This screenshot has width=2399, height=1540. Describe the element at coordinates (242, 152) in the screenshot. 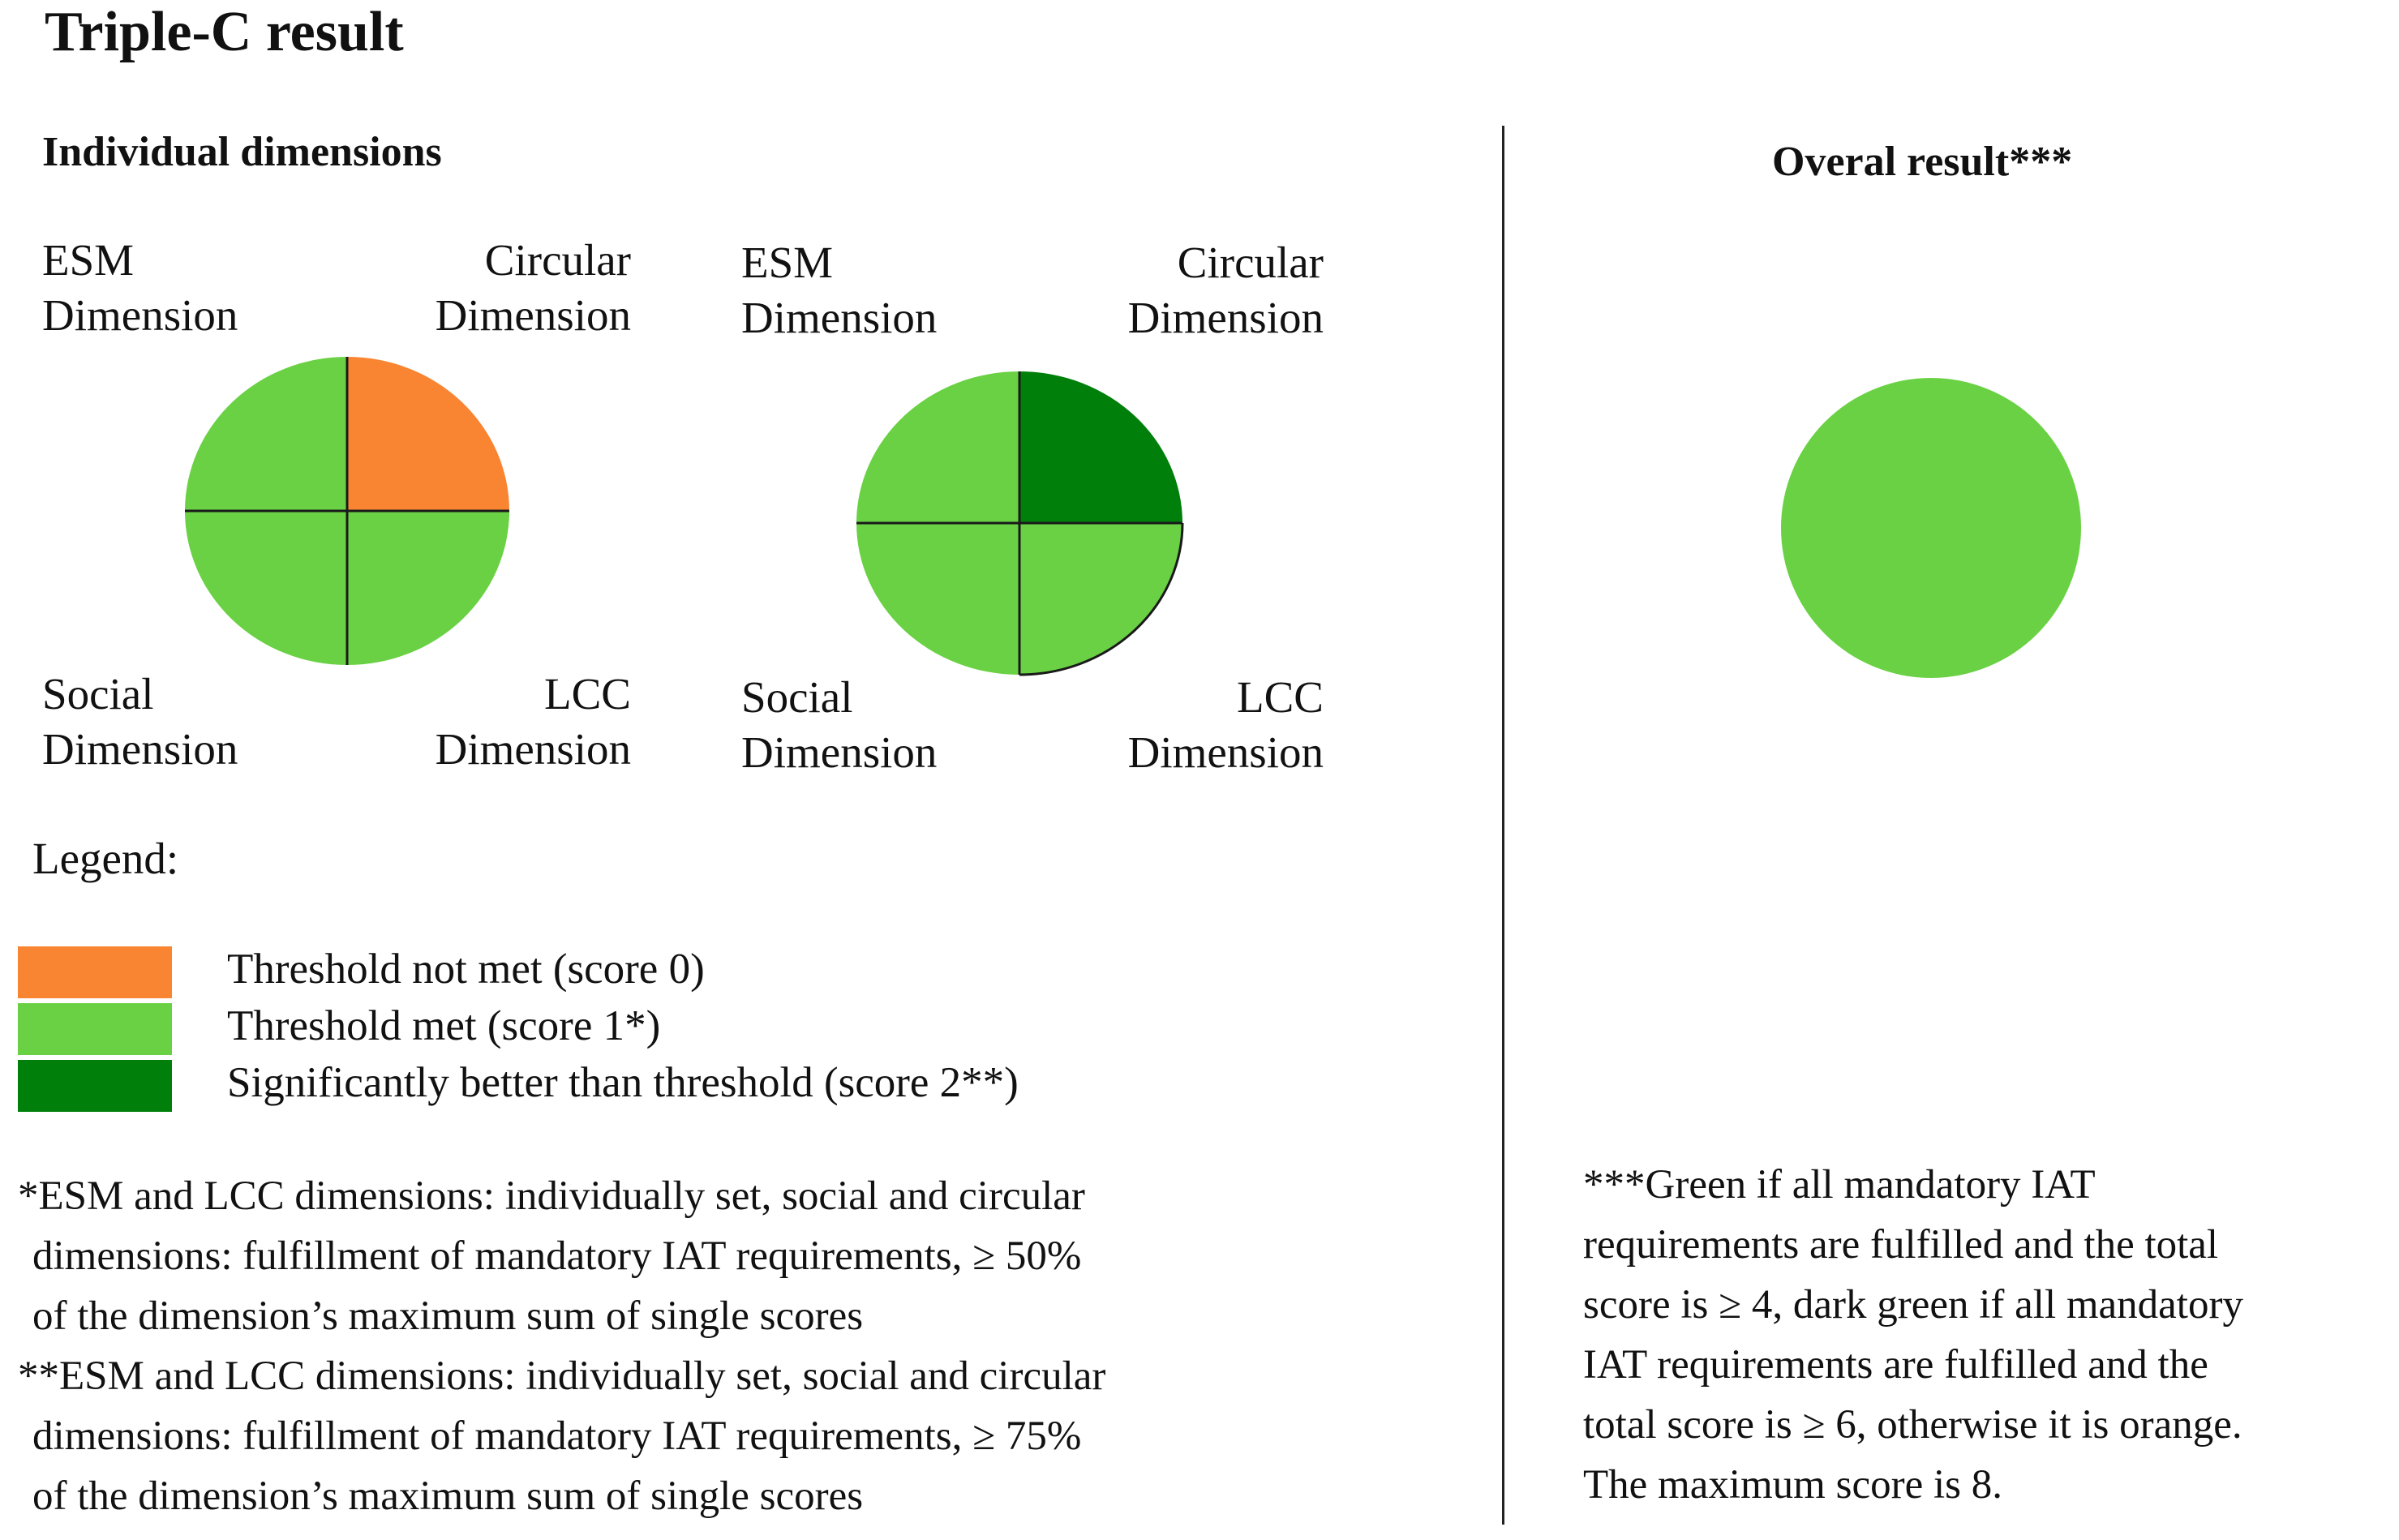

I see `individual-dimensions-heading: Individual dimensions` at that location.